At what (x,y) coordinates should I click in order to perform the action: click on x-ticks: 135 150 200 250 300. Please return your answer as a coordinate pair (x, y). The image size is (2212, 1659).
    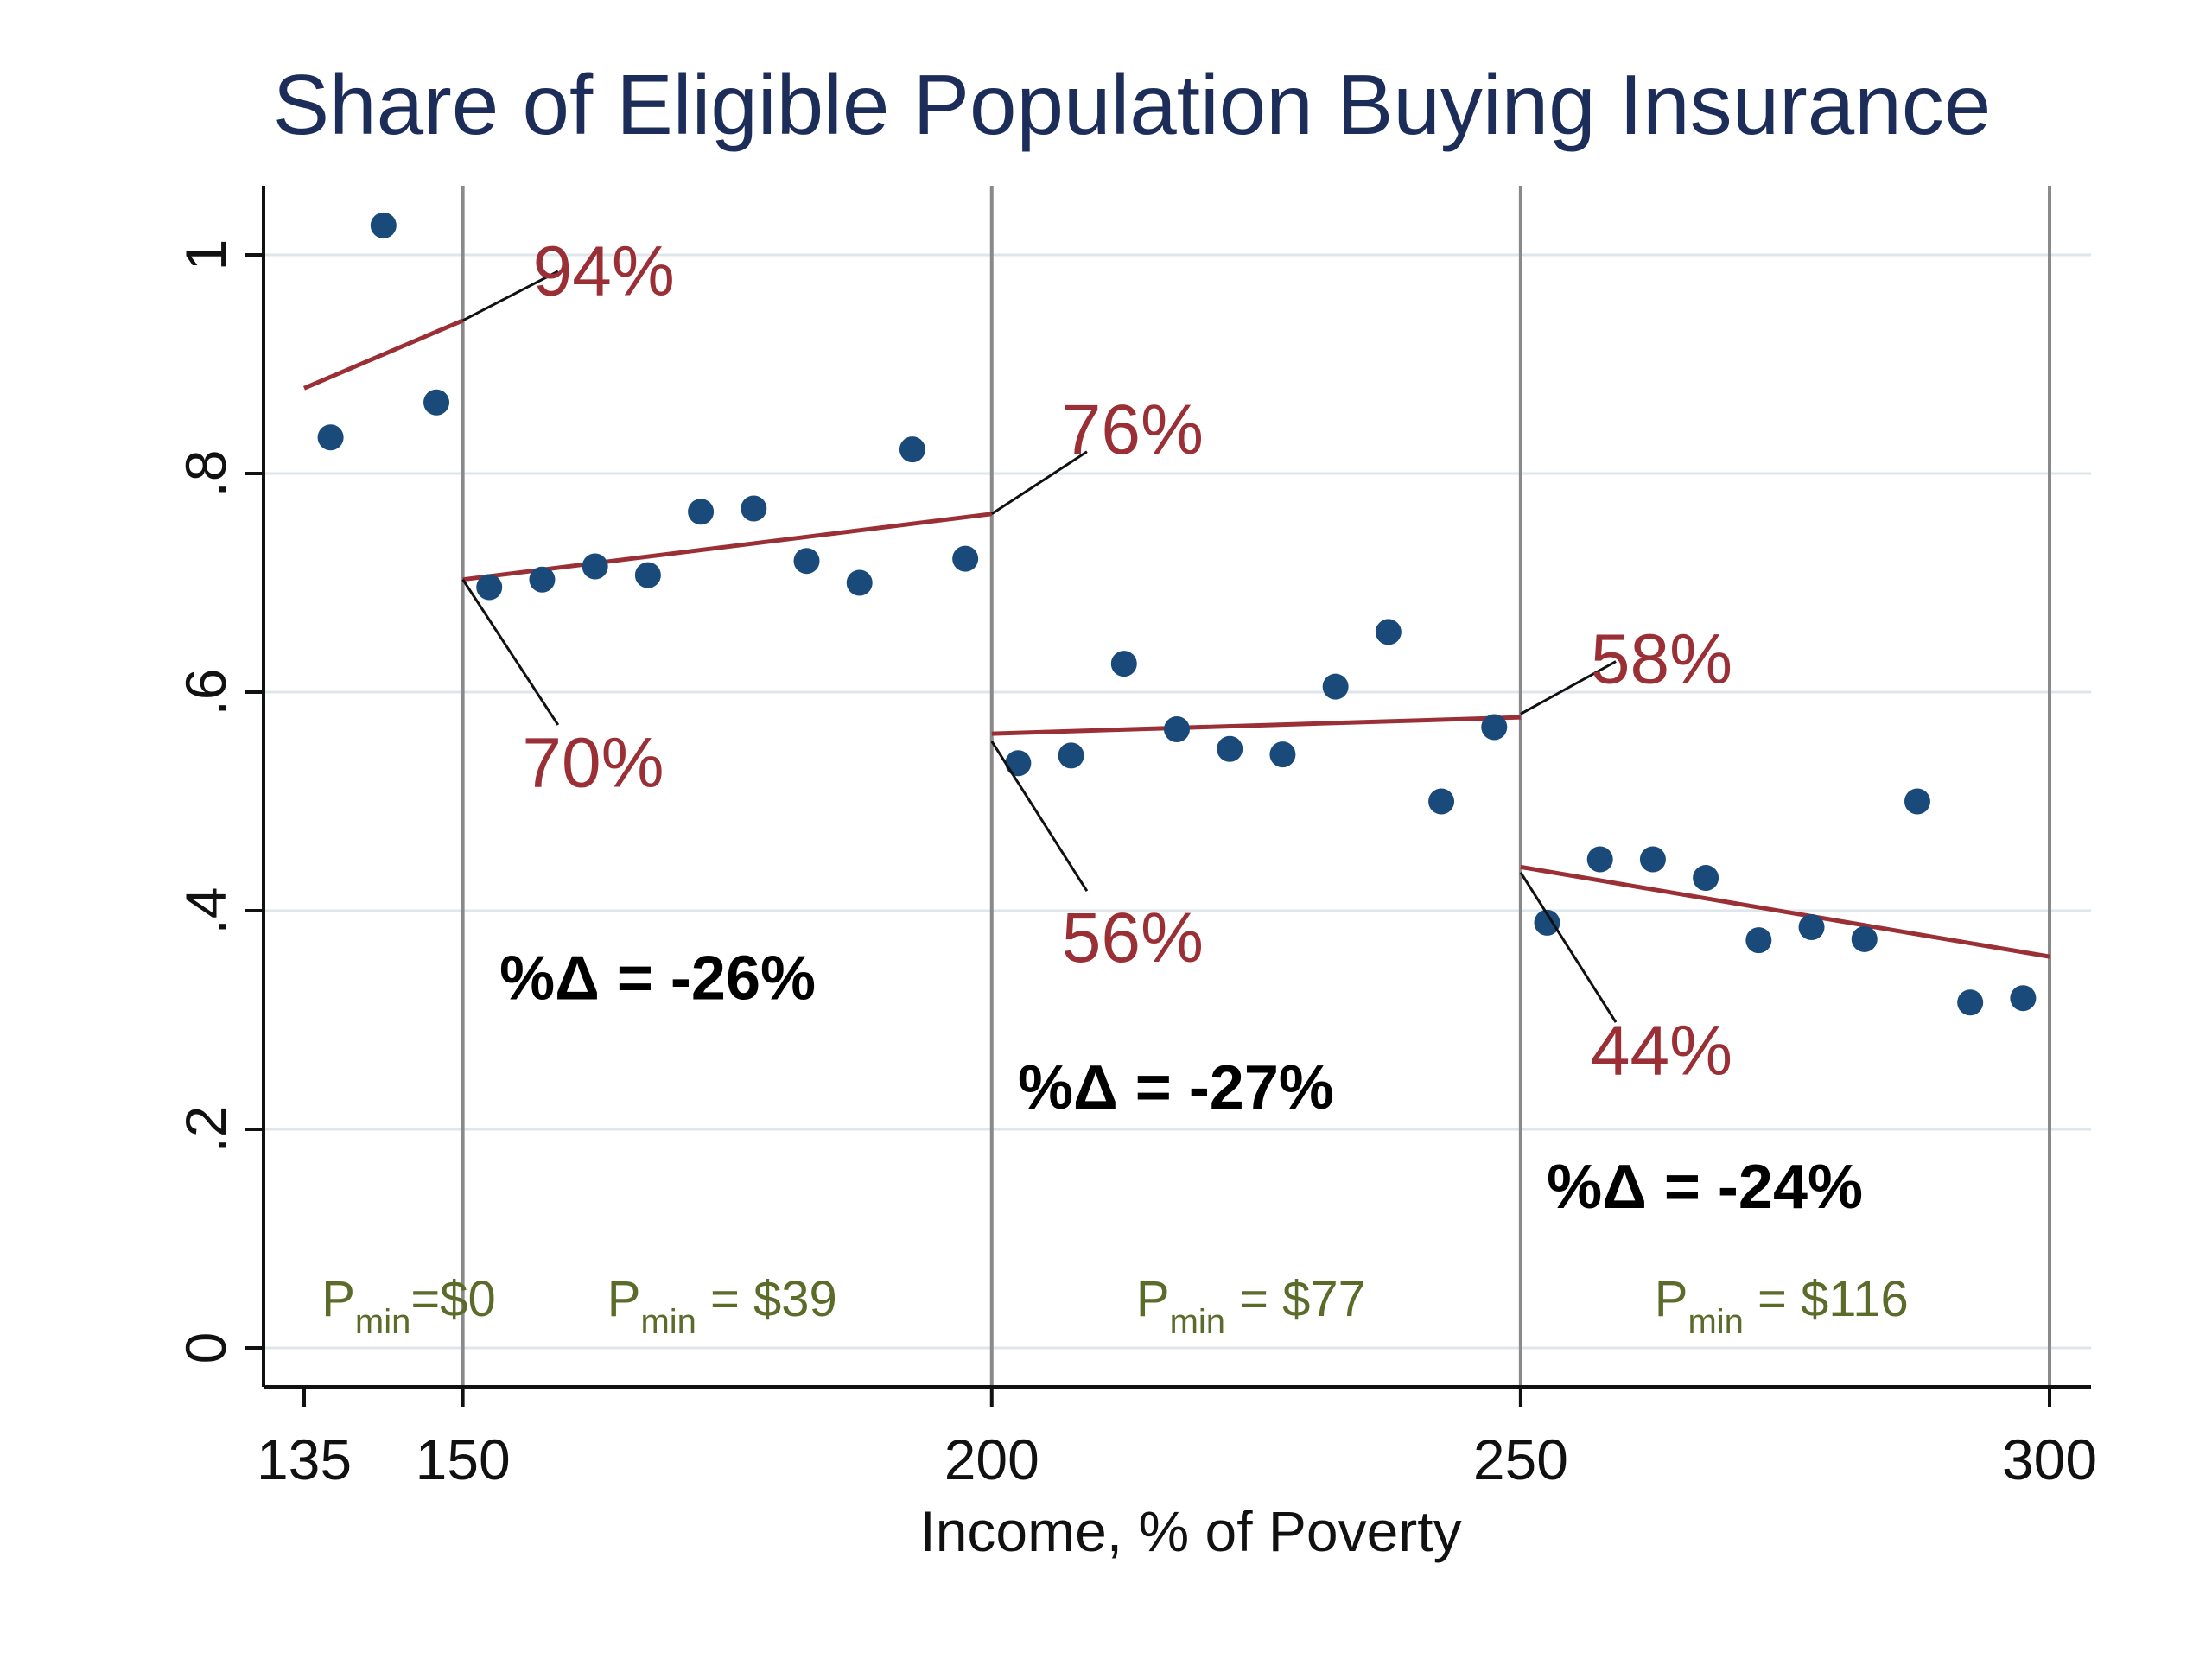
    Looking at the image, I should click on (1177, 1439).